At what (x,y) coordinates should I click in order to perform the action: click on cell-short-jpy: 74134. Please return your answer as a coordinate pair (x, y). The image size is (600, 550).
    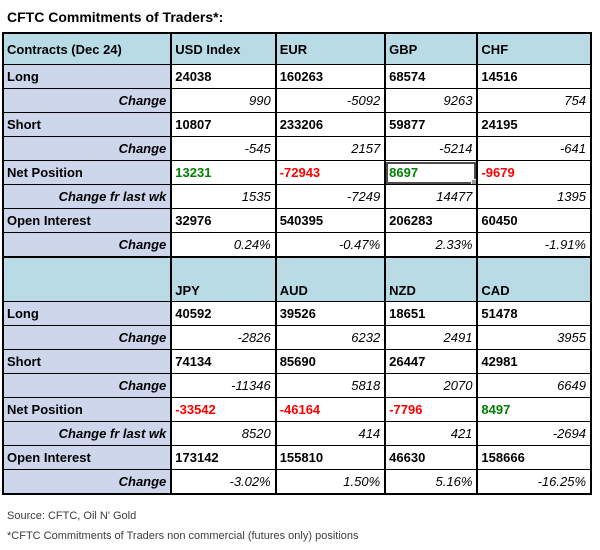
    Looking at the image, I should click on (223, 361).